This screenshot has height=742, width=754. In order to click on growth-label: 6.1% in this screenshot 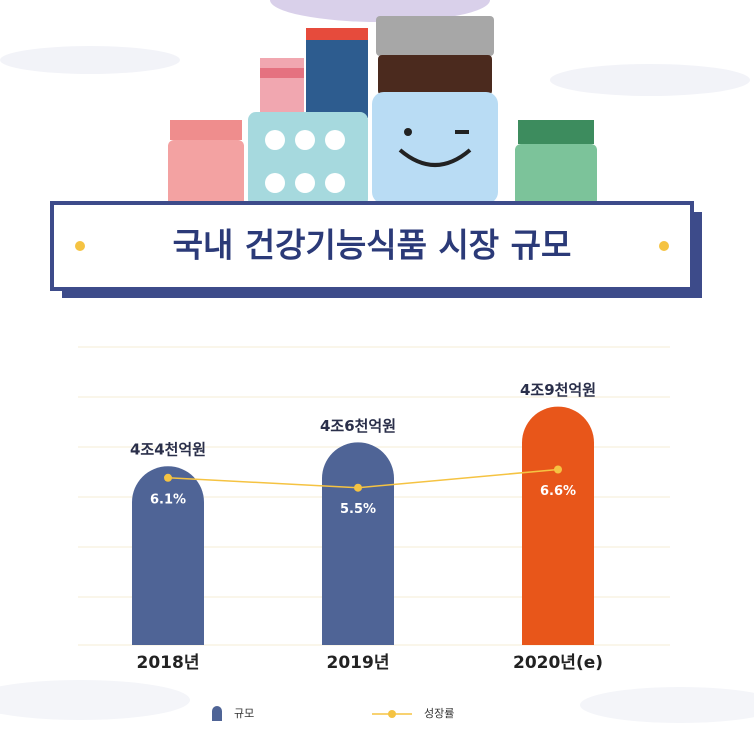, I will do `click(168, 499)`.